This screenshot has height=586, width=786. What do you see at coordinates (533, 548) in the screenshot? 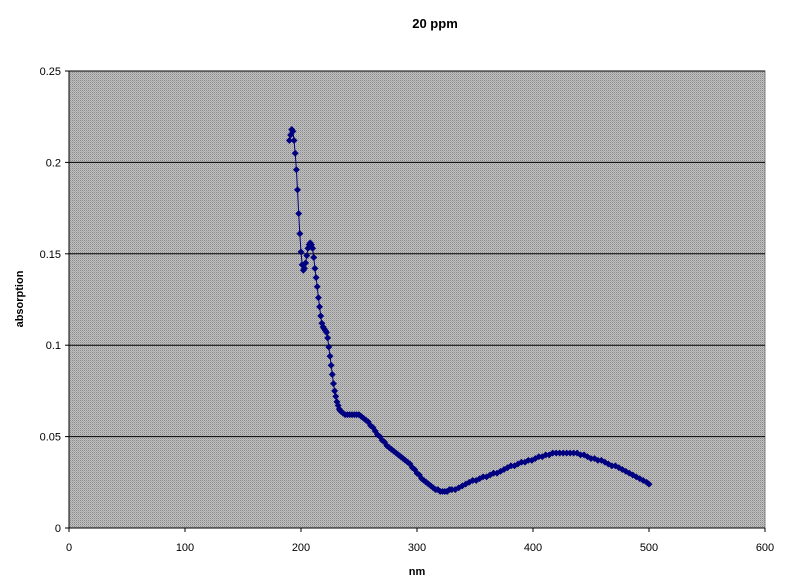
I see `x-tick-label: 400` at bounding box center [533, 548].